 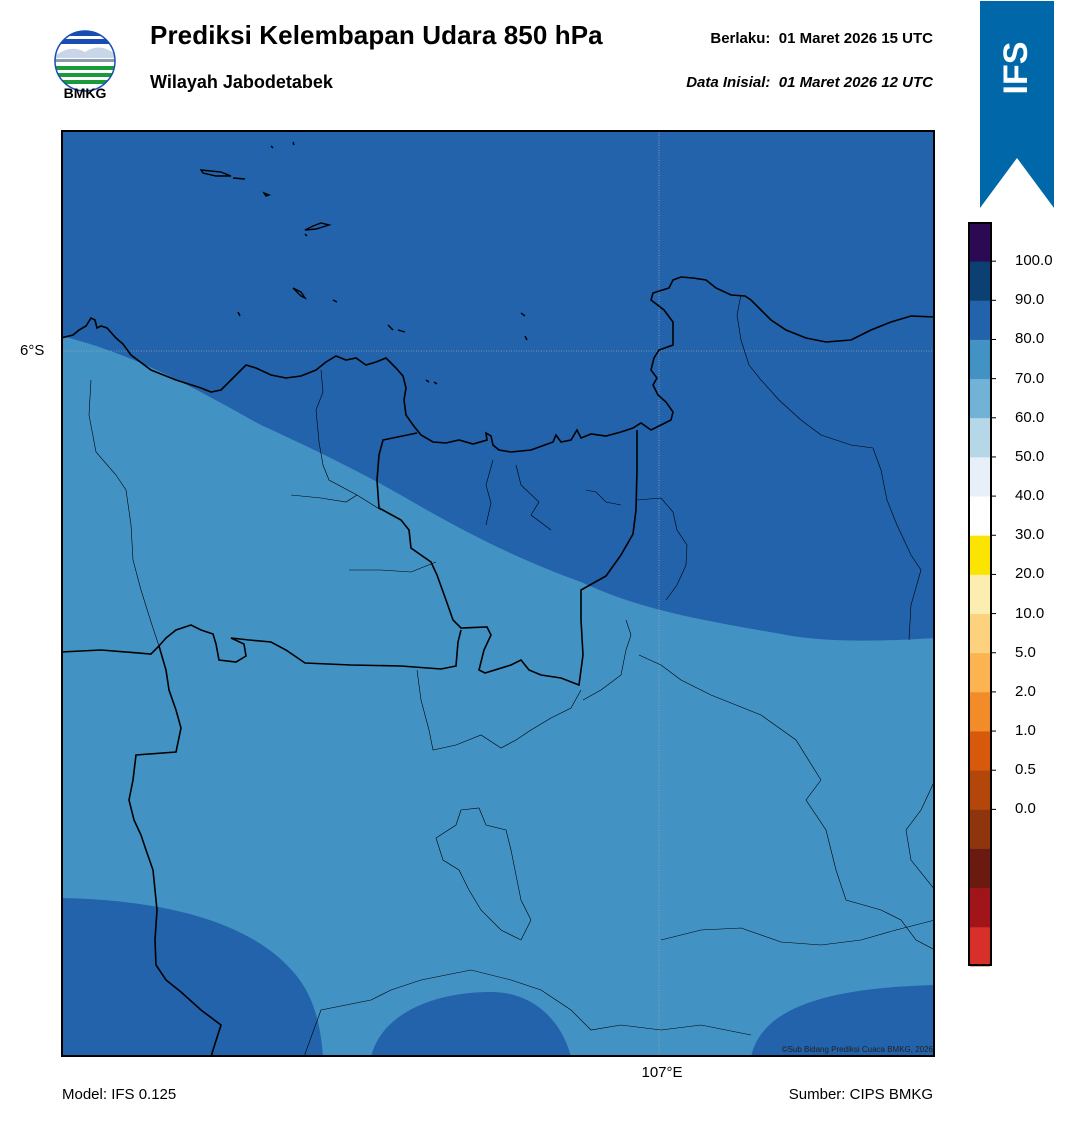 I want to click on colorbar, so click(x=982, y=594).